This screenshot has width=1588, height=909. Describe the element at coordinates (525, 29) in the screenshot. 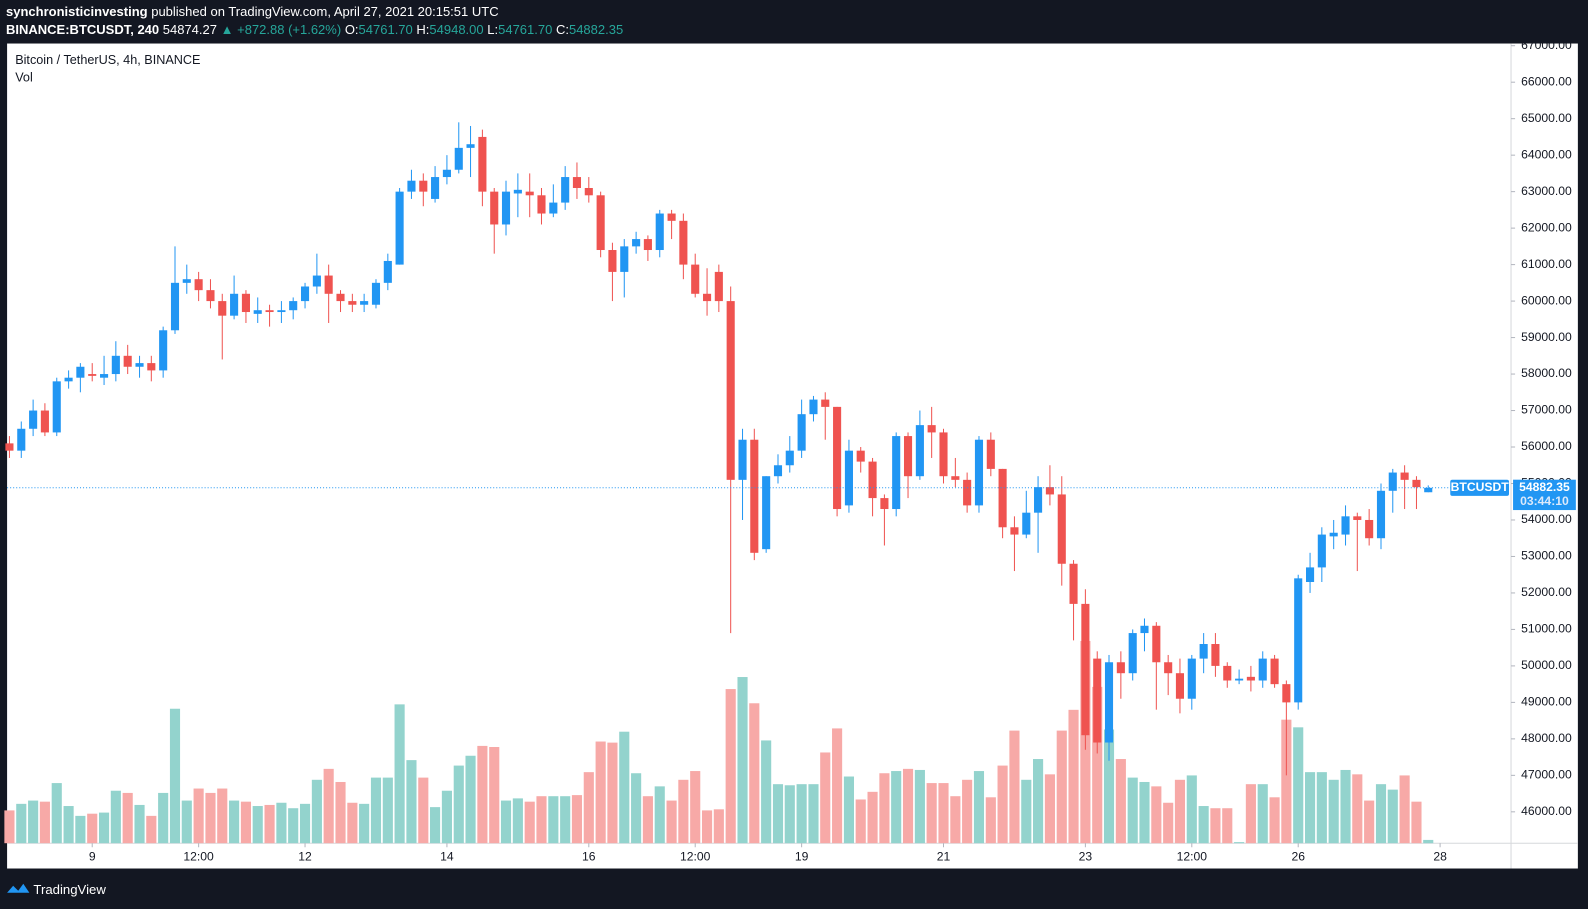

I see `ohlc-2-value: 54761.70` at that location.